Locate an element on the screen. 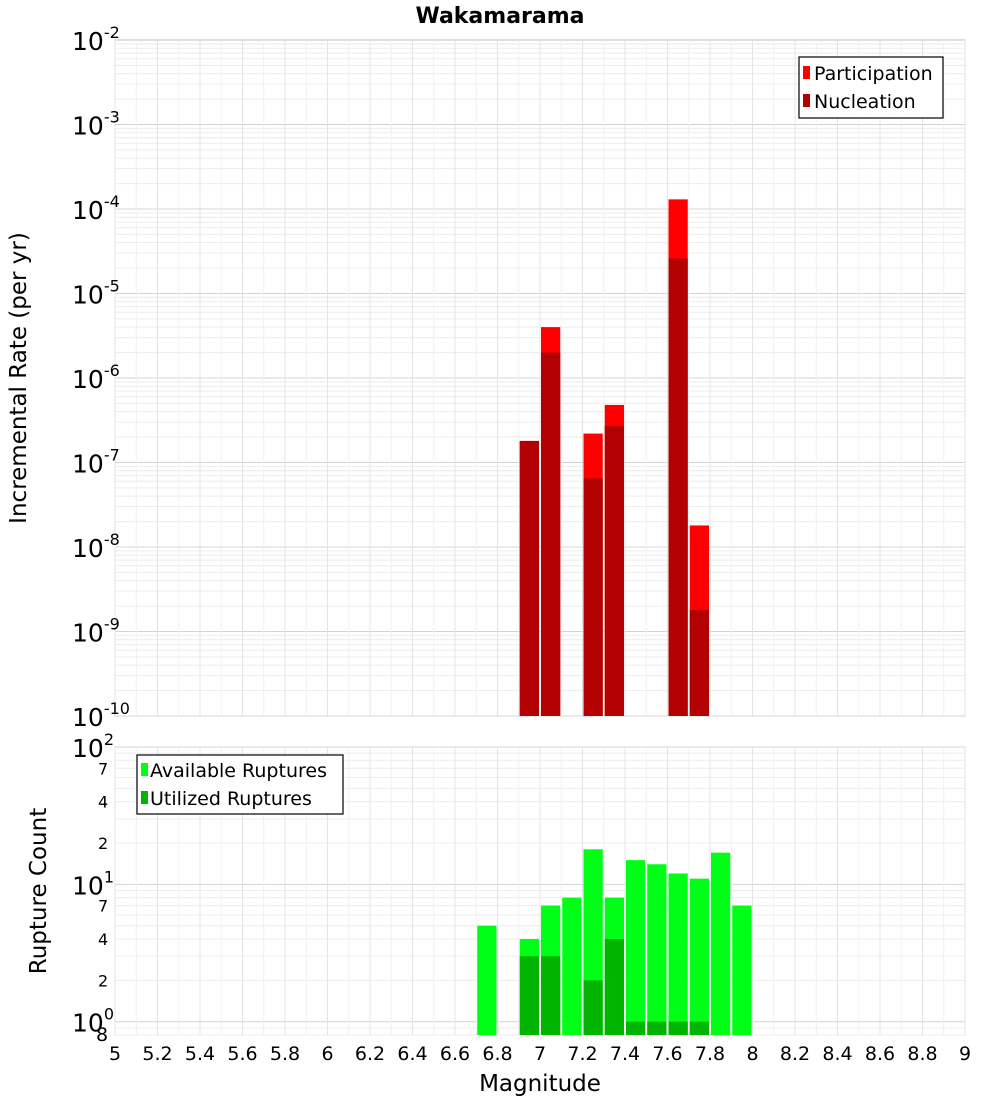  rate-legend: Participation Nucleation is located at coordinates (871, 87).